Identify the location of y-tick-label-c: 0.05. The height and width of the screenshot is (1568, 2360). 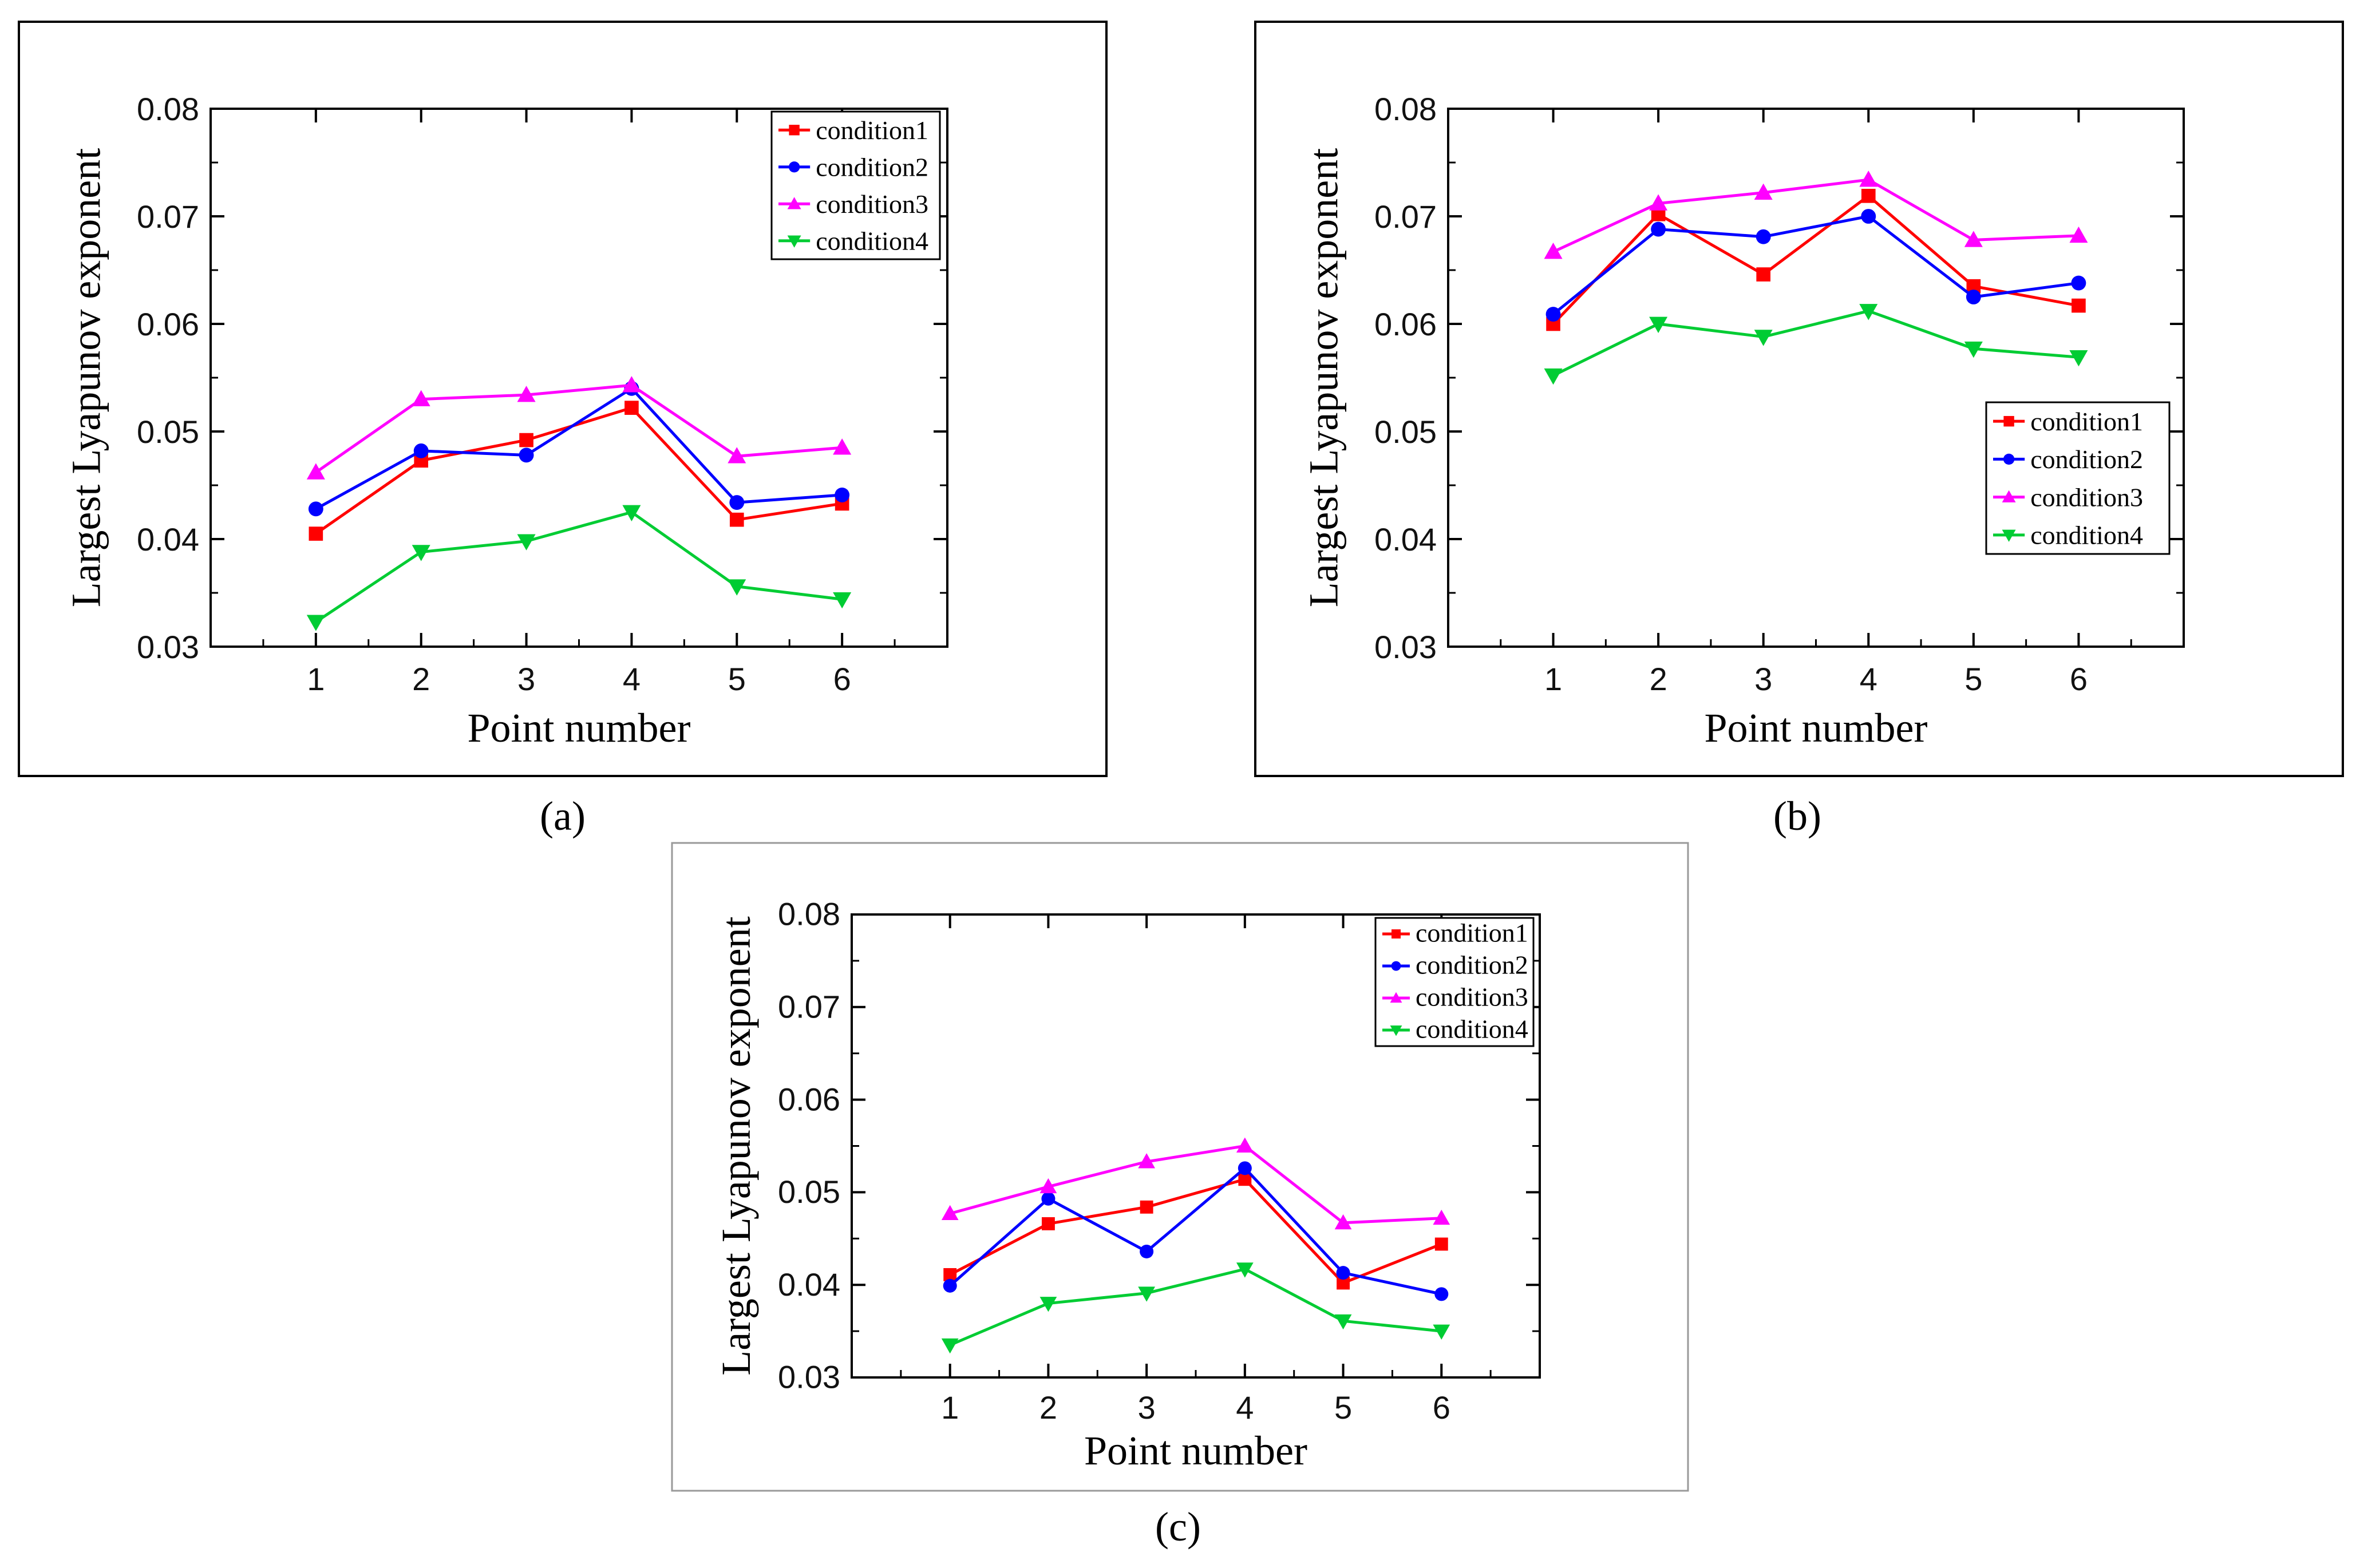
(809, 1192).